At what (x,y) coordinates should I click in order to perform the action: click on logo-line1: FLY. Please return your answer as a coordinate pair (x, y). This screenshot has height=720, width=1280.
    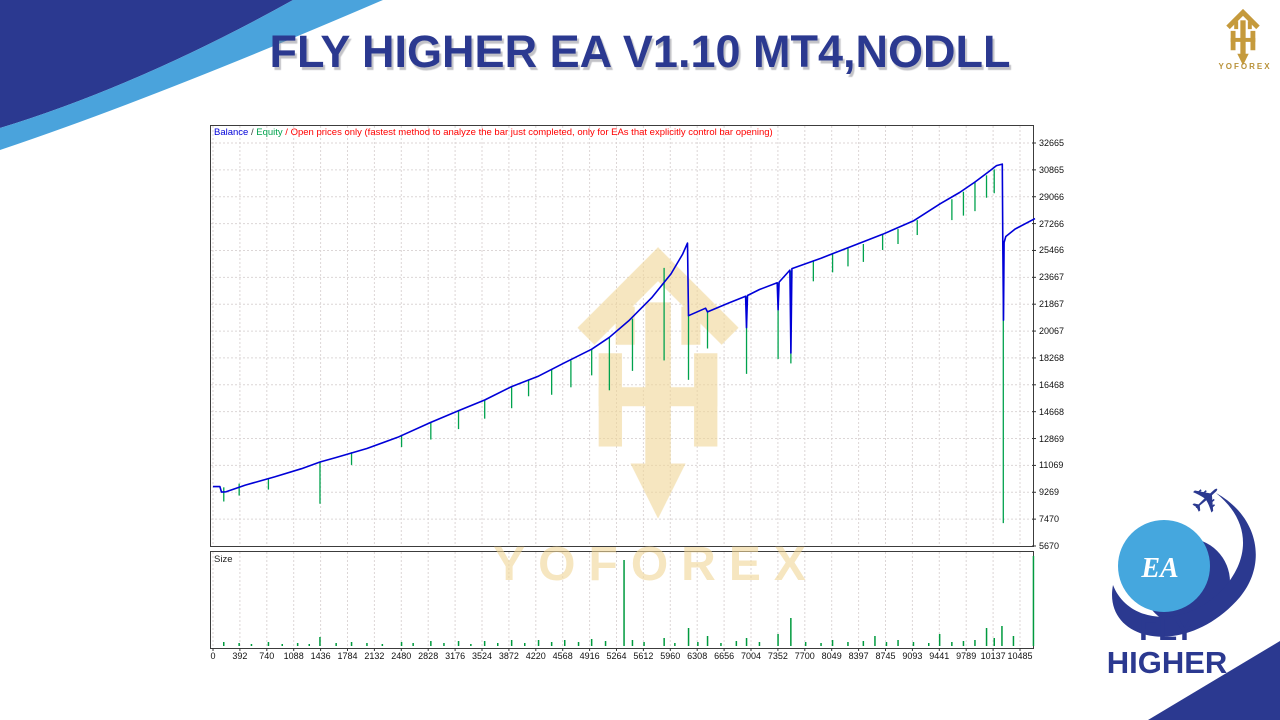
    Looking at the image, I should click on (1167, 629).